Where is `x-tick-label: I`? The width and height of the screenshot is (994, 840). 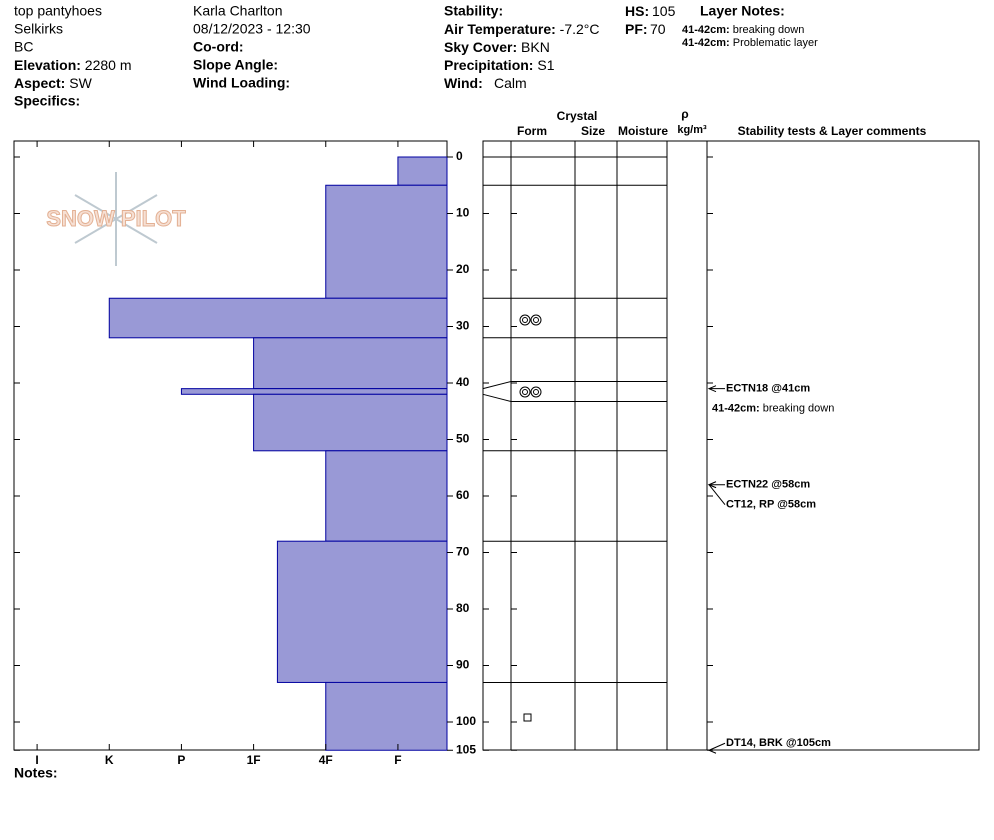 x-tick-label: I is located at coordinates (36, 760).